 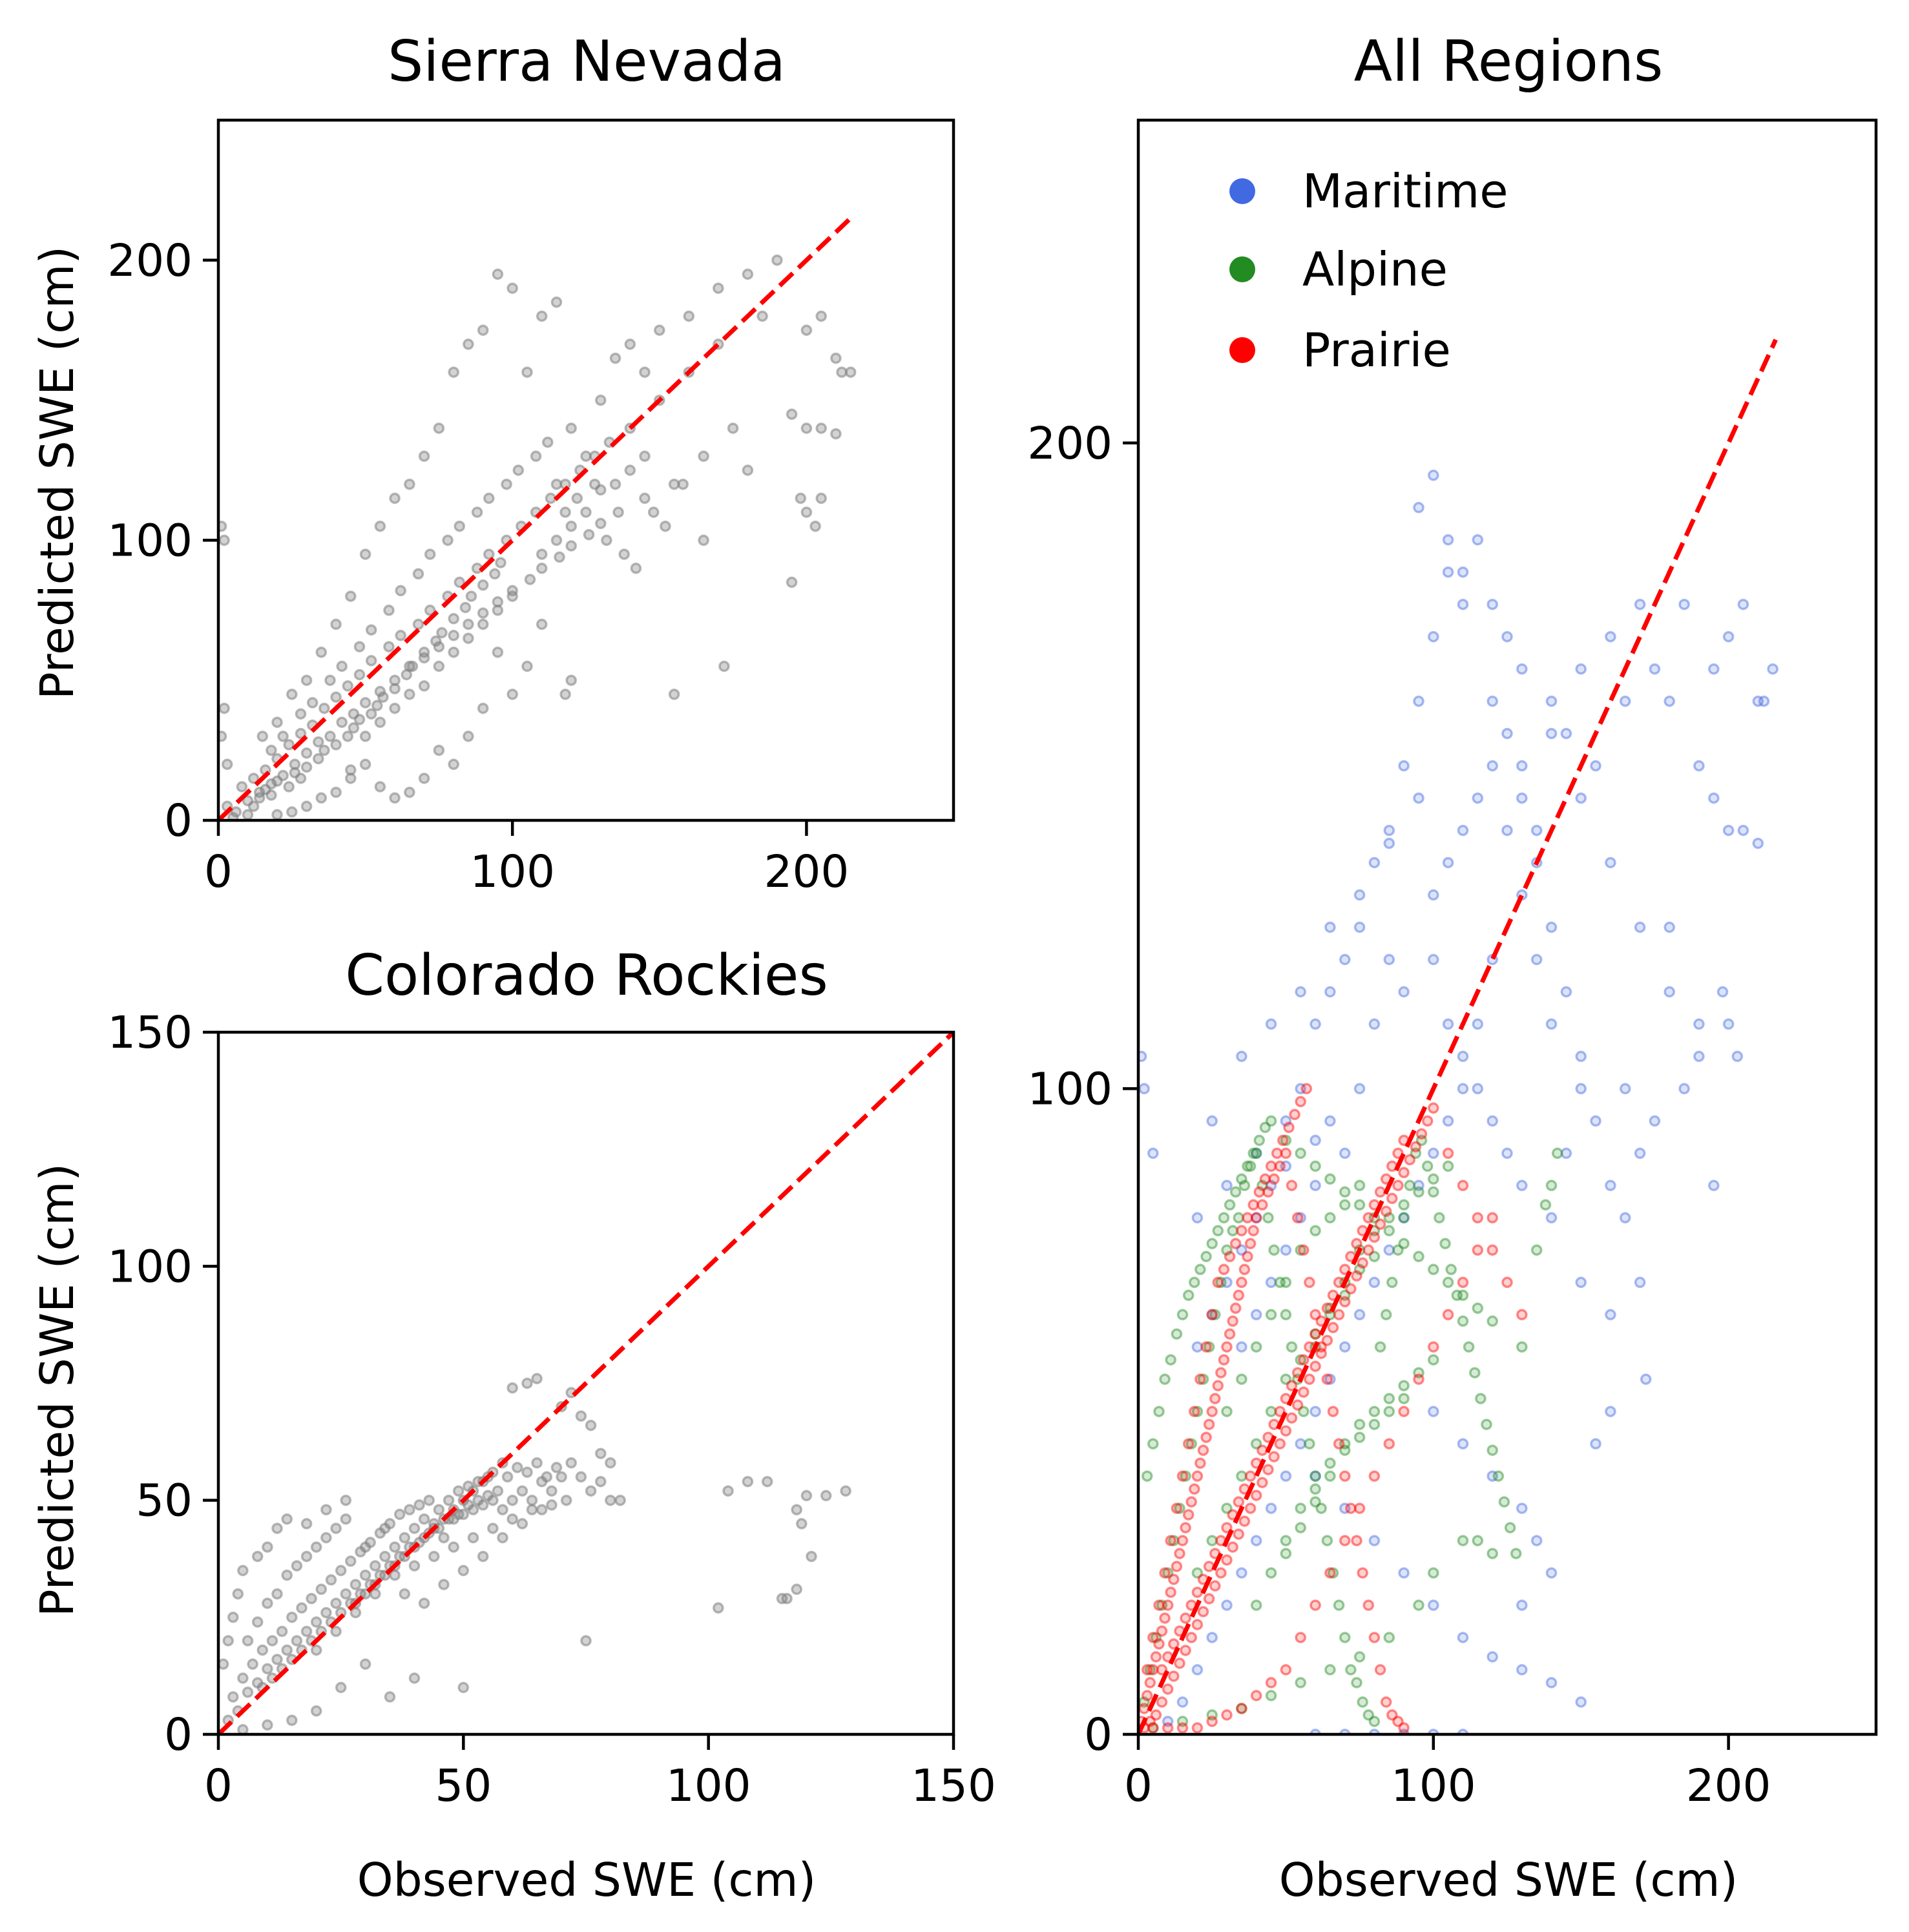 I want to click on sierra-identity-line, so click(x=536, y=516).